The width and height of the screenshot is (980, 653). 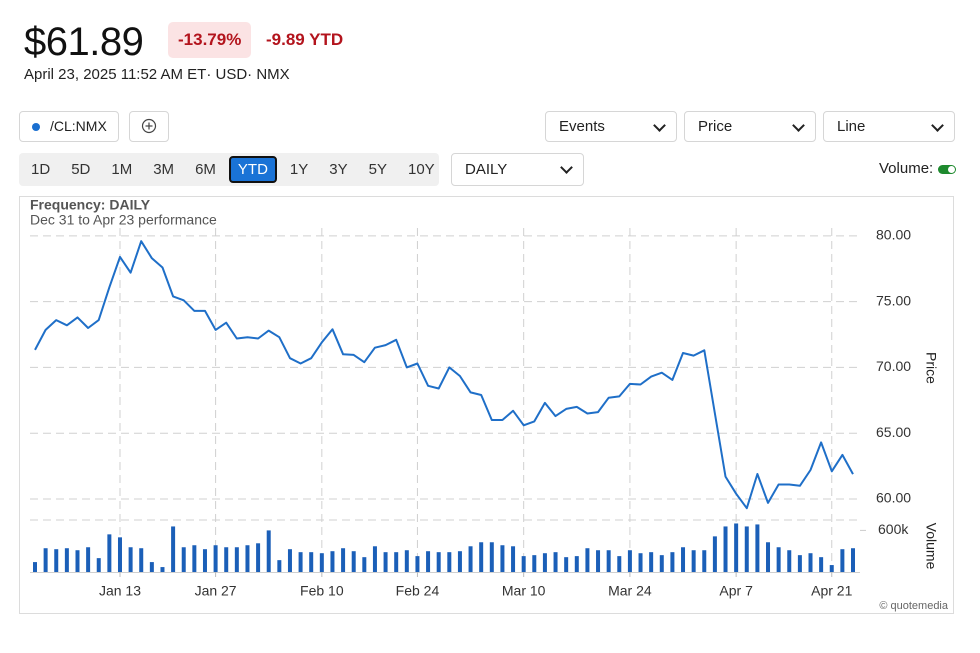 What do you see at coordinates (736, 591) in the screenshot?
I see `x-tick-label: Apr 7` at bounding box center [736, 591].